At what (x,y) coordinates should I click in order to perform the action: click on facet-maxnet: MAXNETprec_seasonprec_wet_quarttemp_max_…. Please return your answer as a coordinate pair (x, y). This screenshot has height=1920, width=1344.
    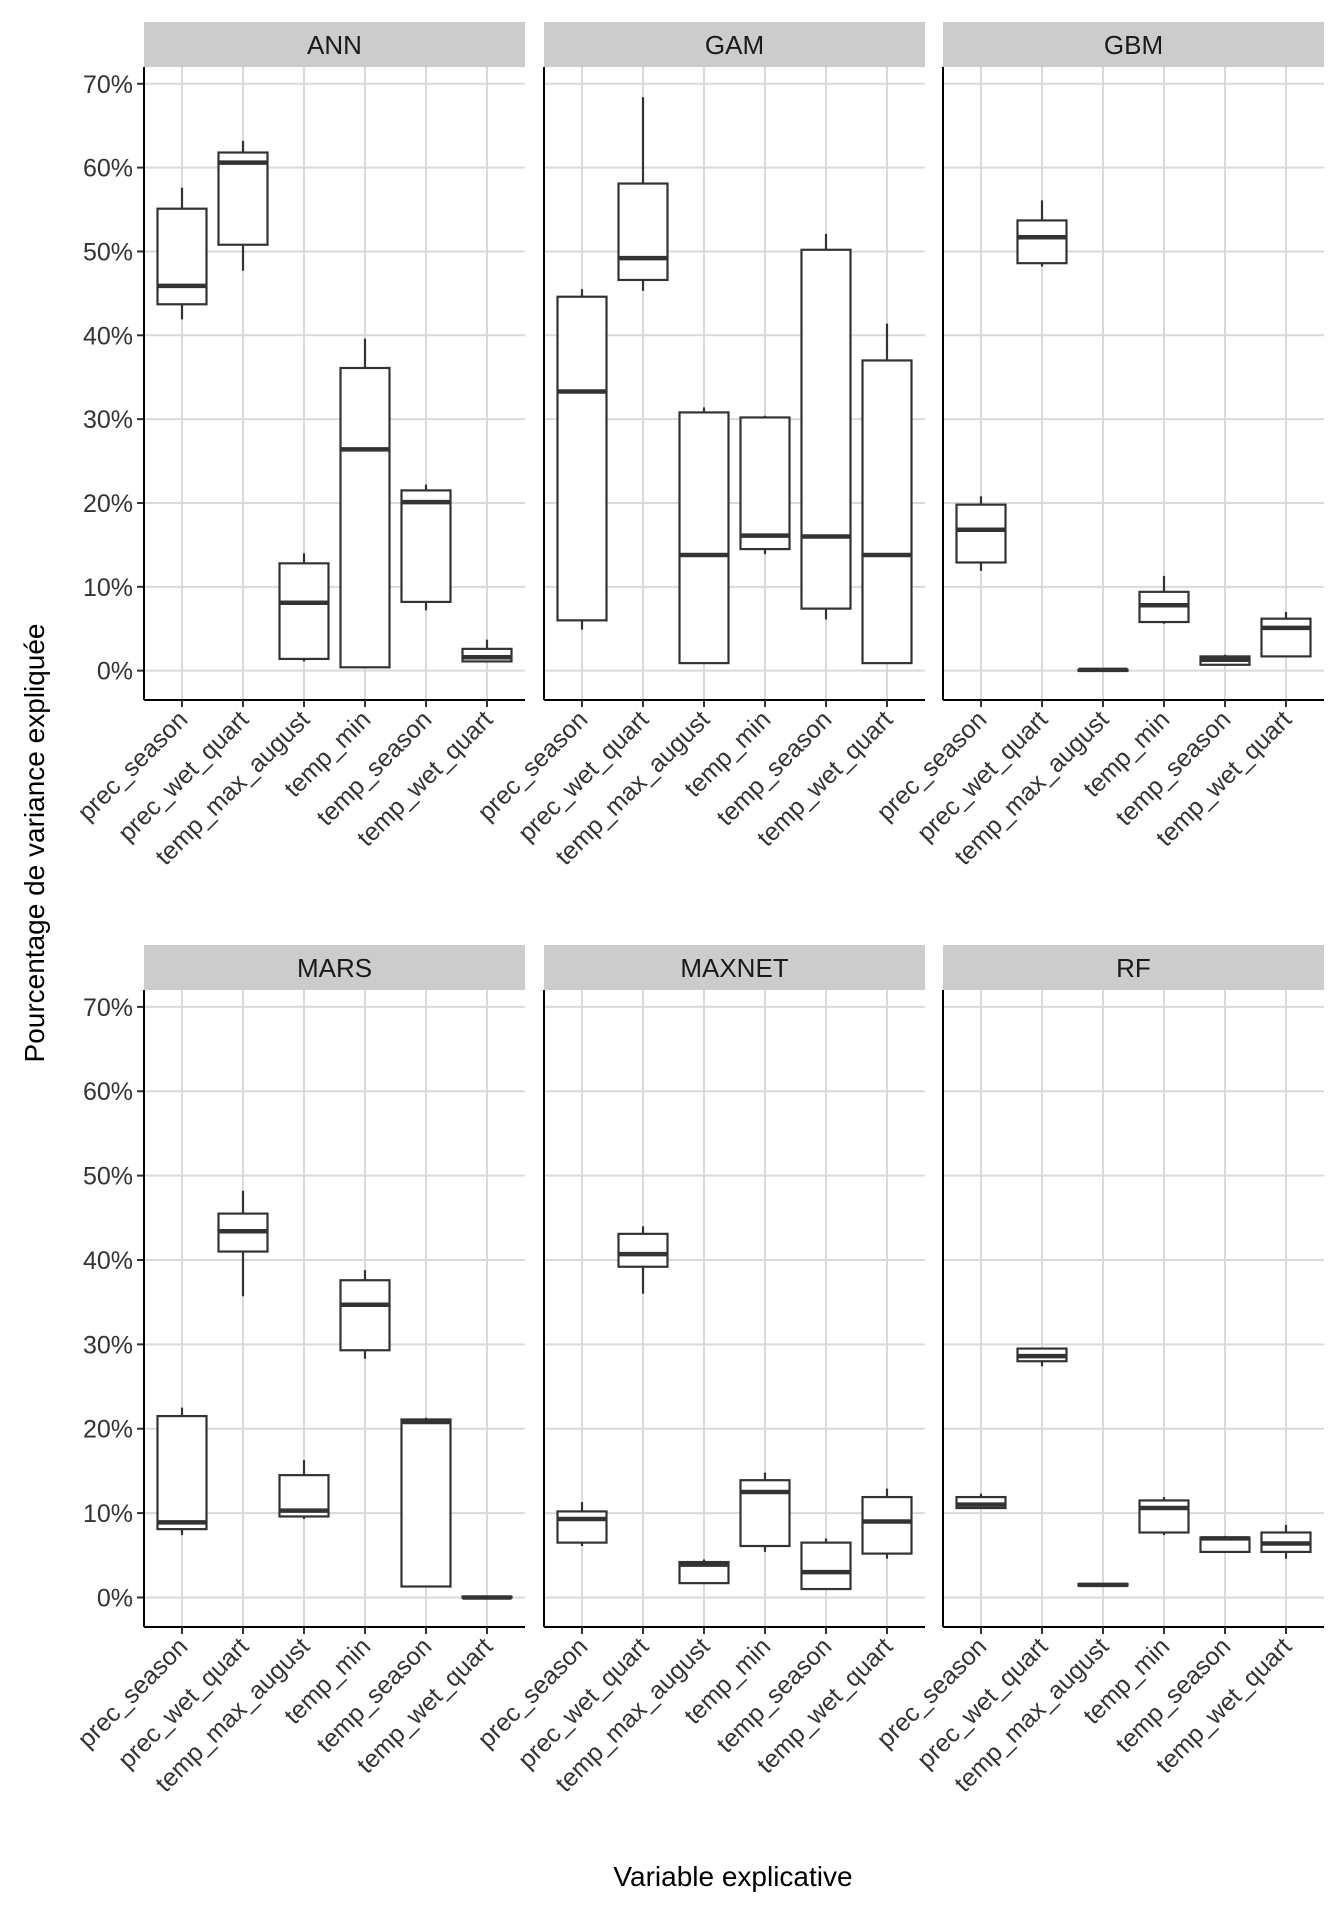
    Looking at the image, I should click on (698, 1371).